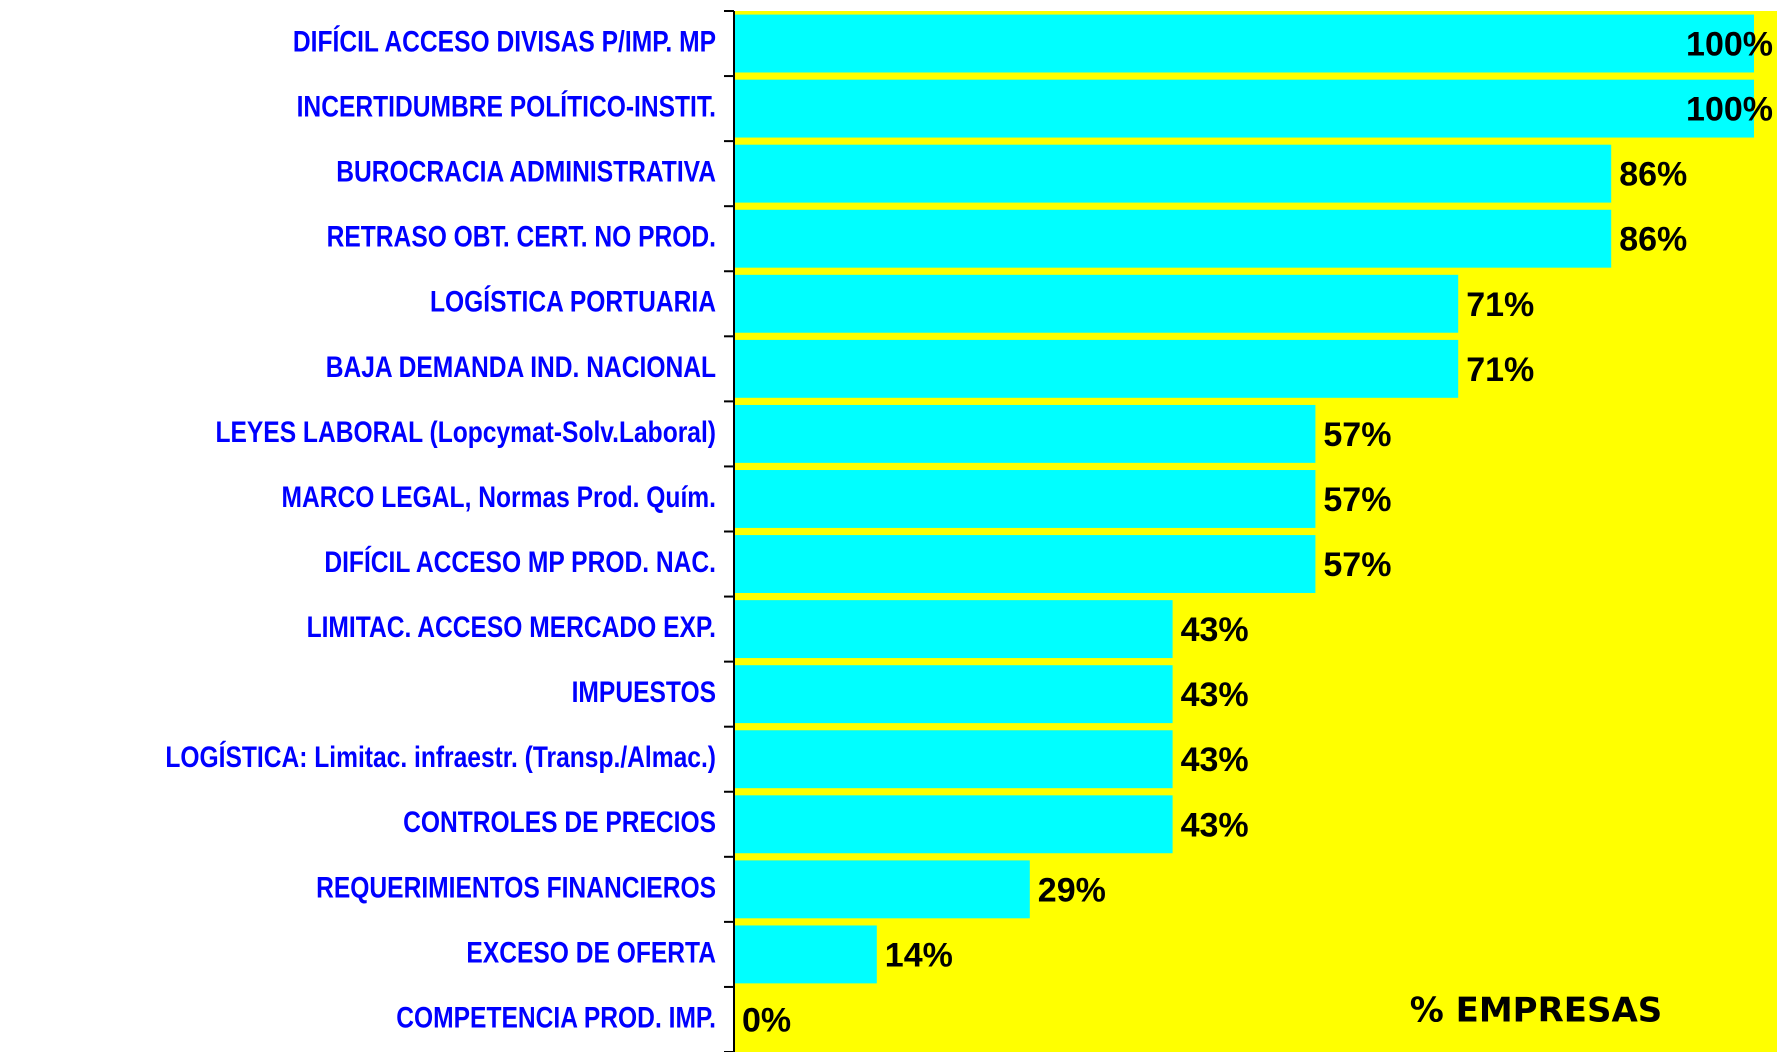 This screenshot has width=1777, height=1052. What do you see at coordinates (1072, 890) in the screenshot?
I see `value-label: 29%` at bounding box center [1072, 890].